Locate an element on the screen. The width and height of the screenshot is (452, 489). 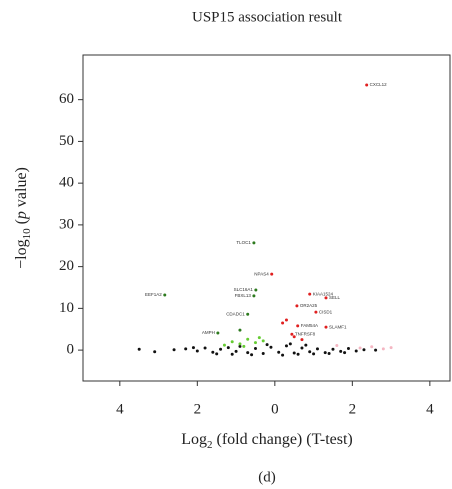
y-label-part: ( is located at coordinates (21, 223).